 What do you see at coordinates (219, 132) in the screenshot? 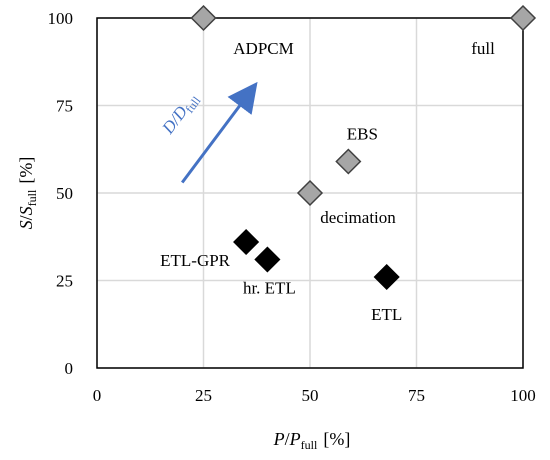
I see `direction-arrow` at bounding box center [219, 132].